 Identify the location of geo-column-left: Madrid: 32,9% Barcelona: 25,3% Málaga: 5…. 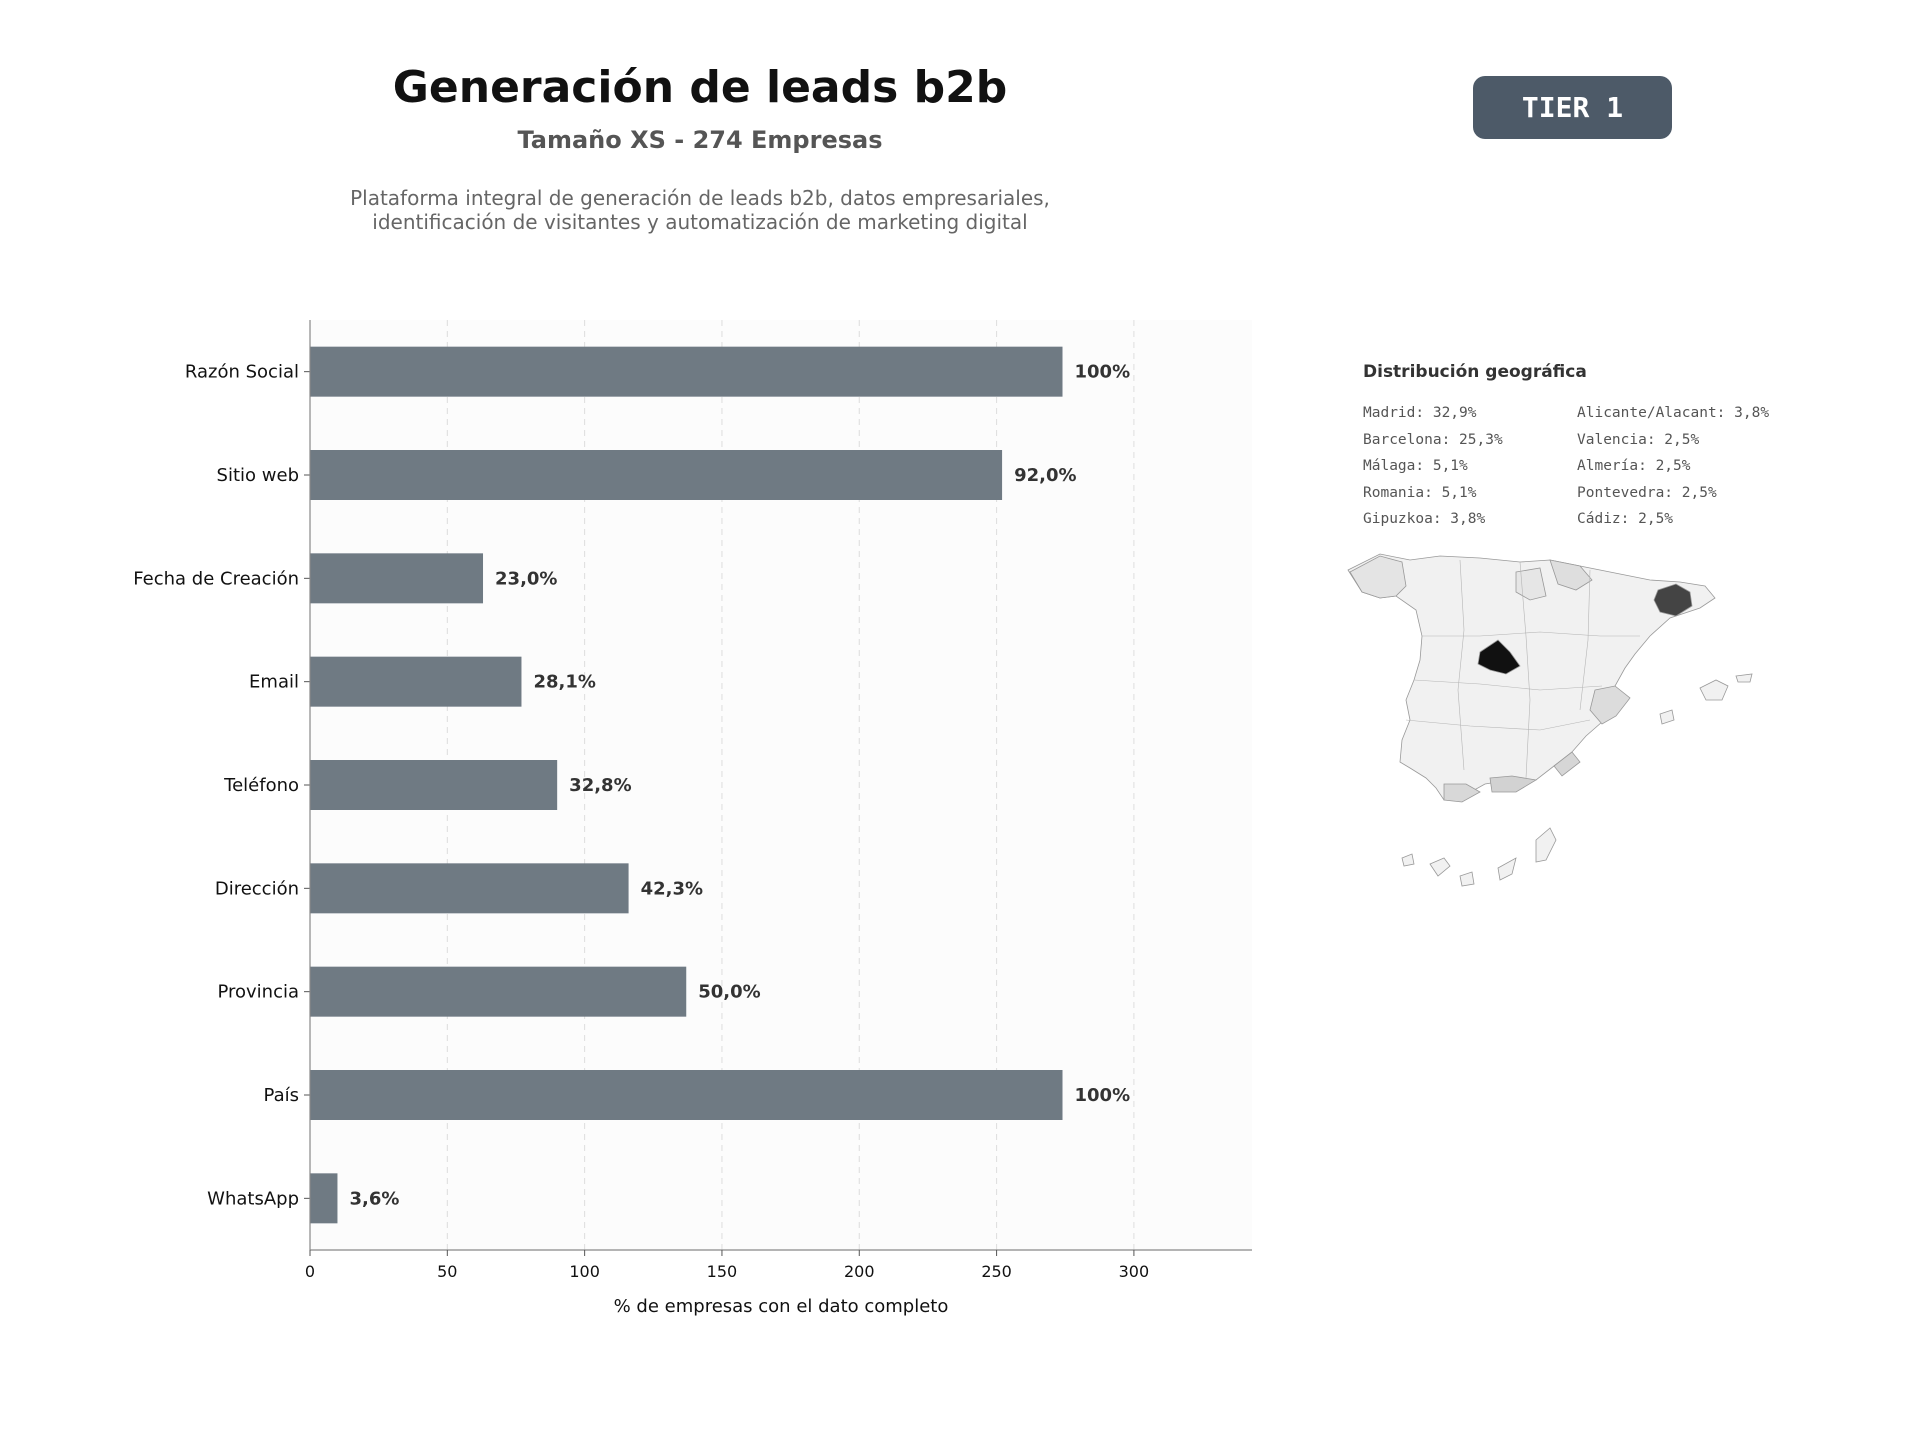
(1433, 466).